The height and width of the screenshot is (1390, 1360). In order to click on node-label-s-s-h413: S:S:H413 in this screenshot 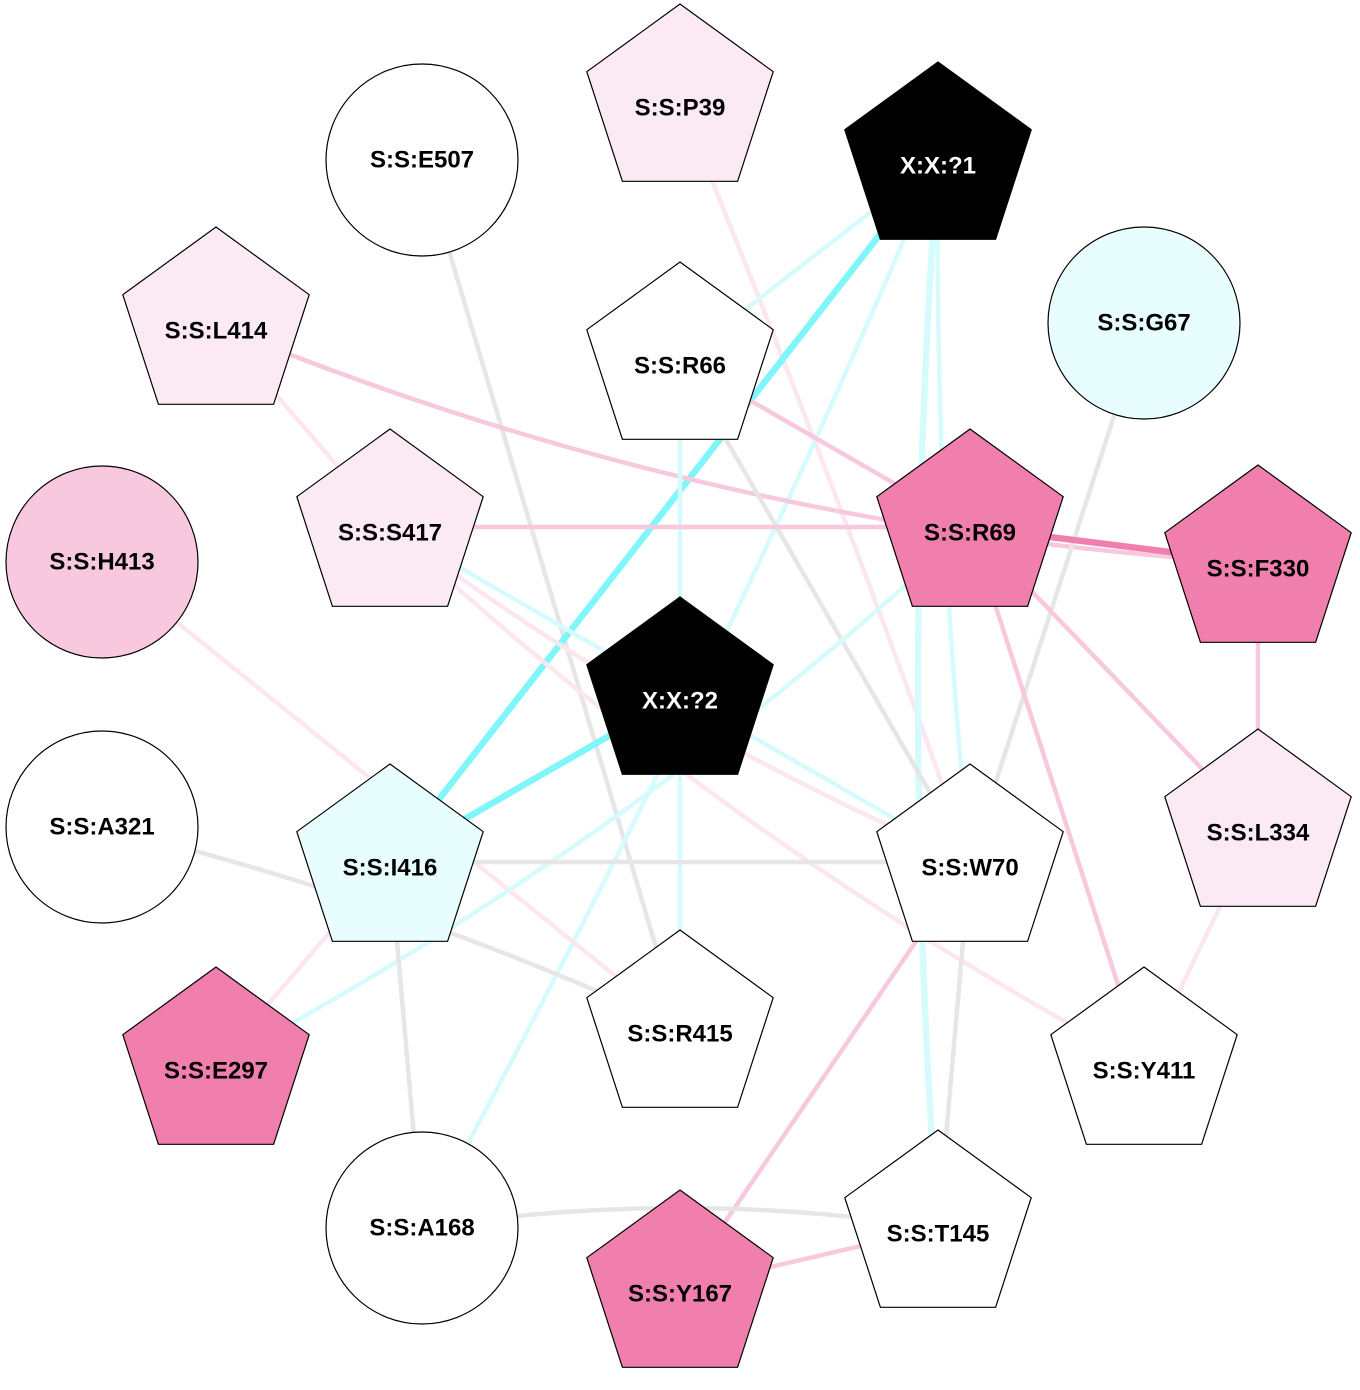, I will do `click(101, 562)`.